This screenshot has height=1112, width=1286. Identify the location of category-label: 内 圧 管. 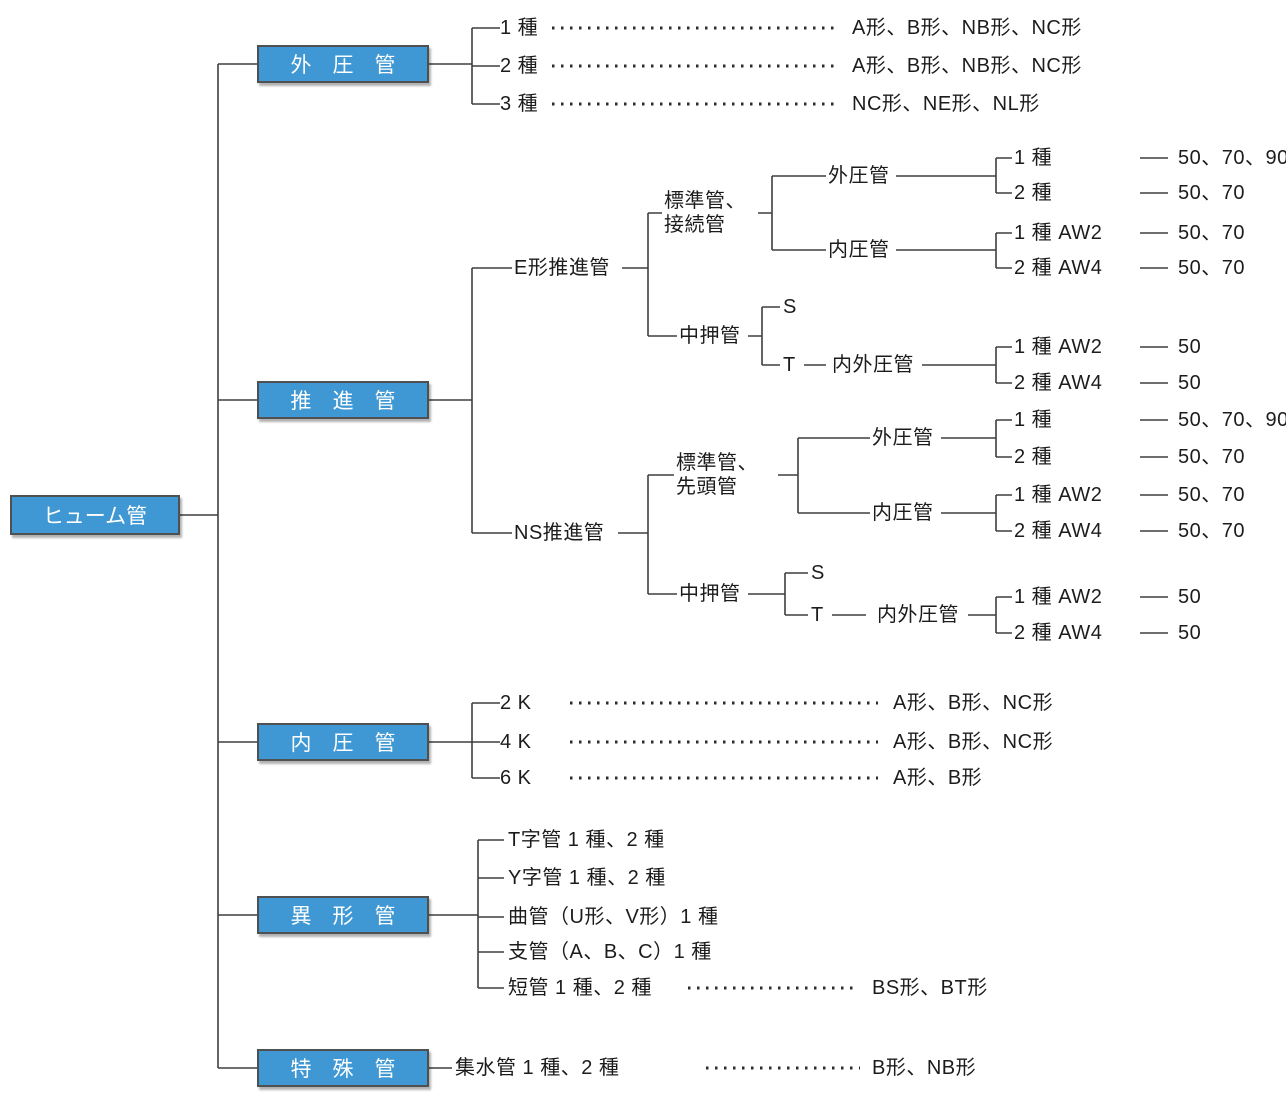
(343, 743).